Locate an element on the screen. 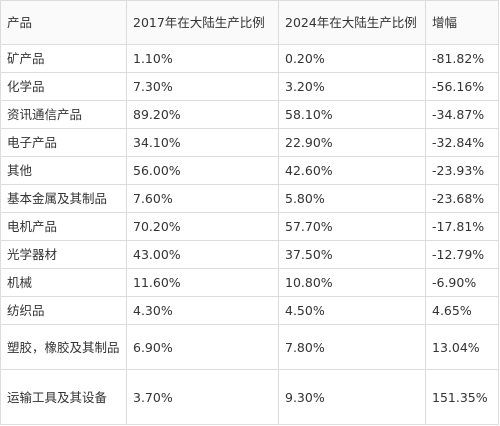 This screenshot has width=500, height=426. cell-2024-ratio: 4.50% is located at coordinates (352, 310).